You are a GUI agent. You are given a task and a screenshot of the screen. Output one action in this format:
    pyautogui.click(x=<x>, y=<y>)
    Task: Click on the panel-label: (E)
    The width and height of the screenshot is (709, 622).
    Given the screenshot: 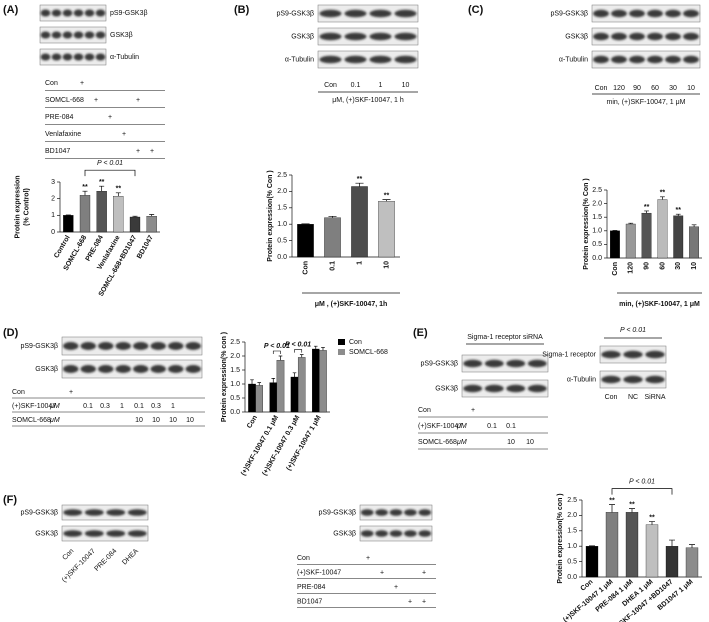 What is the action you would take?
    pyautogui.click(x=420, y=333)
    